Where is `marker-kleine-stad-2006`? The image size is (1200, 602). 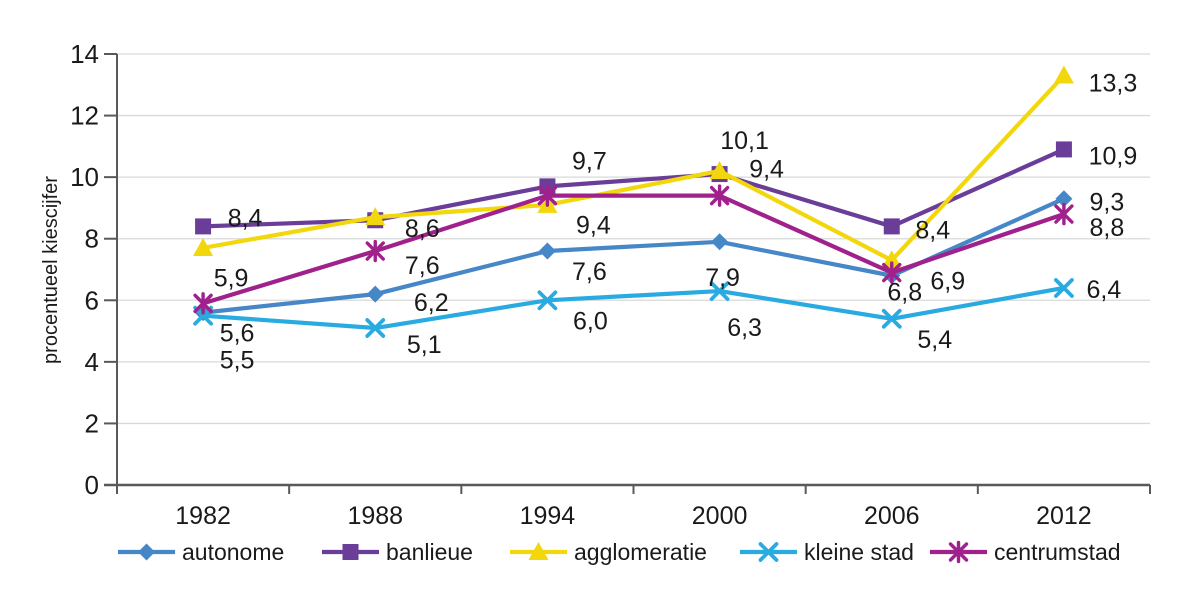
marker-kleine-stad-2006 is located at coordinates (891, 318).